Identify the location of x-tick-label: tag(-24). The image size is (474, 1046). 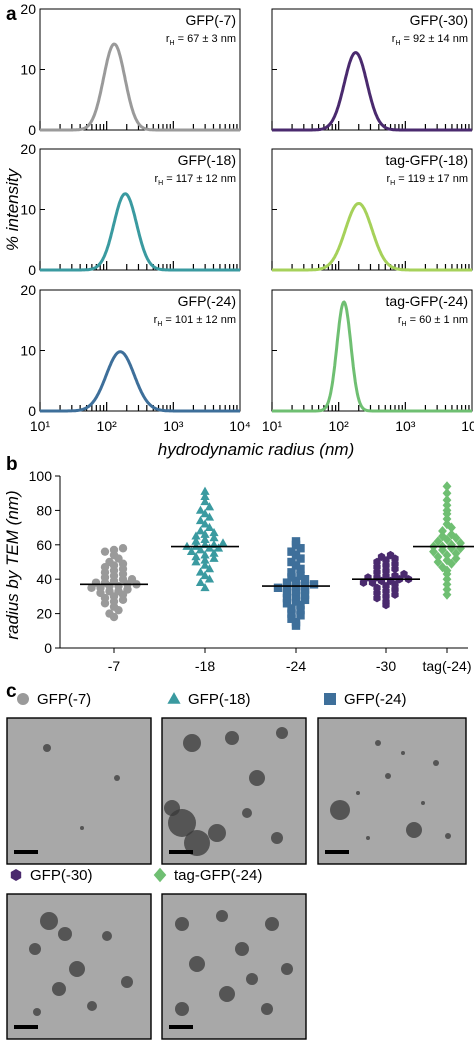
(446, 666).